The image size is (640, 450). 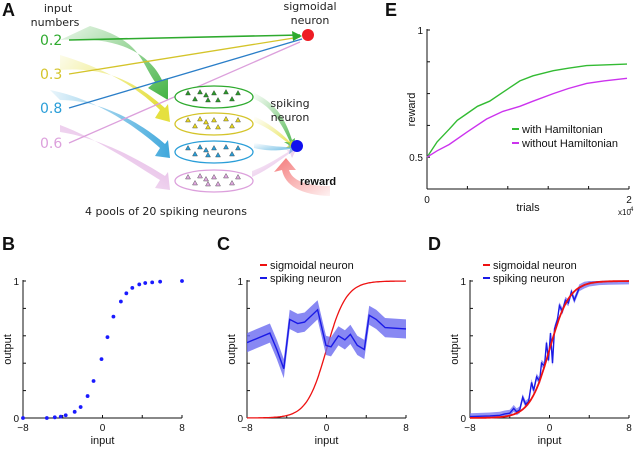 What do you see at coordinates (416, 158) in the screenshot?
I see `y-tick-label: 0.5` at bounding box center [416, 158].